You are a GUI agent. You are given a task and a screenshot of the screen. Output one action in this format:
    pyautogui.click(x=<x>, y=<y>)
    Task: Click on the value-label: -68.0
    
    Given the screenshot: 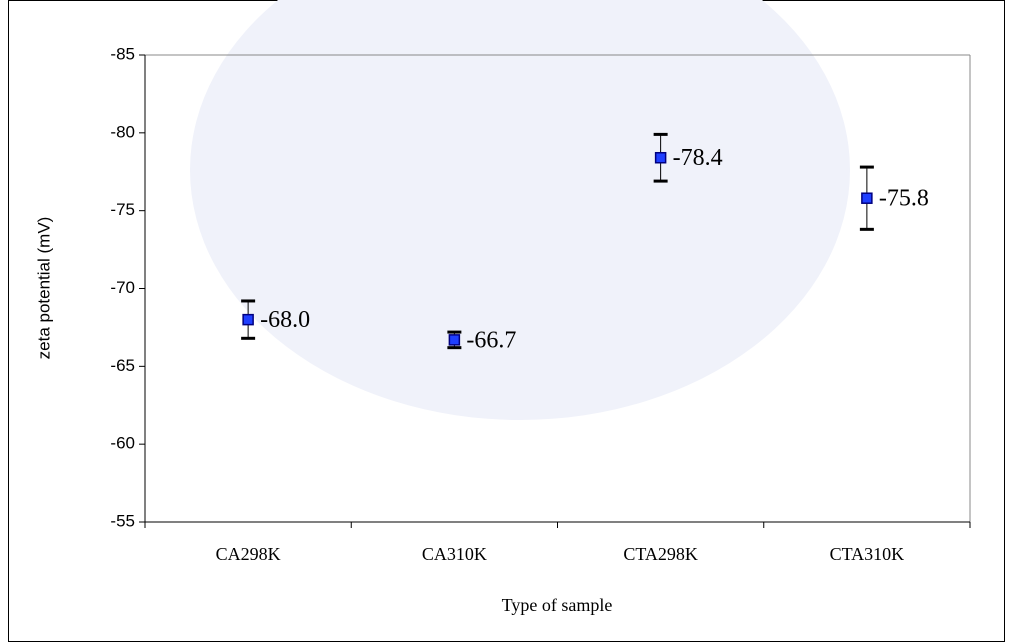 What is the action you would take?
    pyautogui.click(x=285, y=320)
    